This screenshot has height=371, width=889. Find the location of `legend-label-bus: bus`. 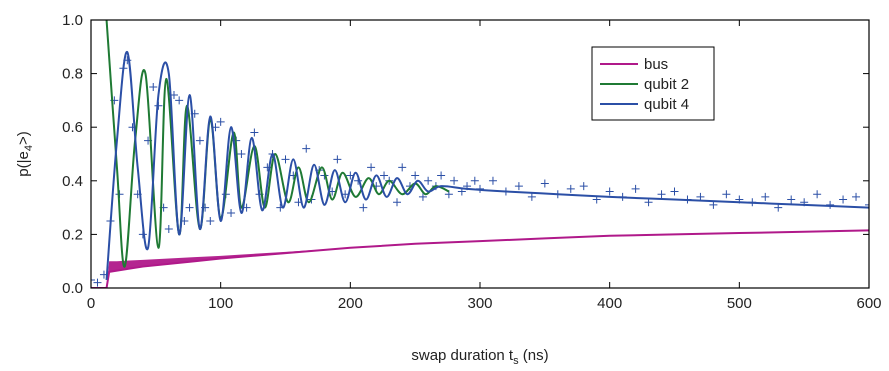

legend-label-bus: bus is located at coordinates (656, 64).